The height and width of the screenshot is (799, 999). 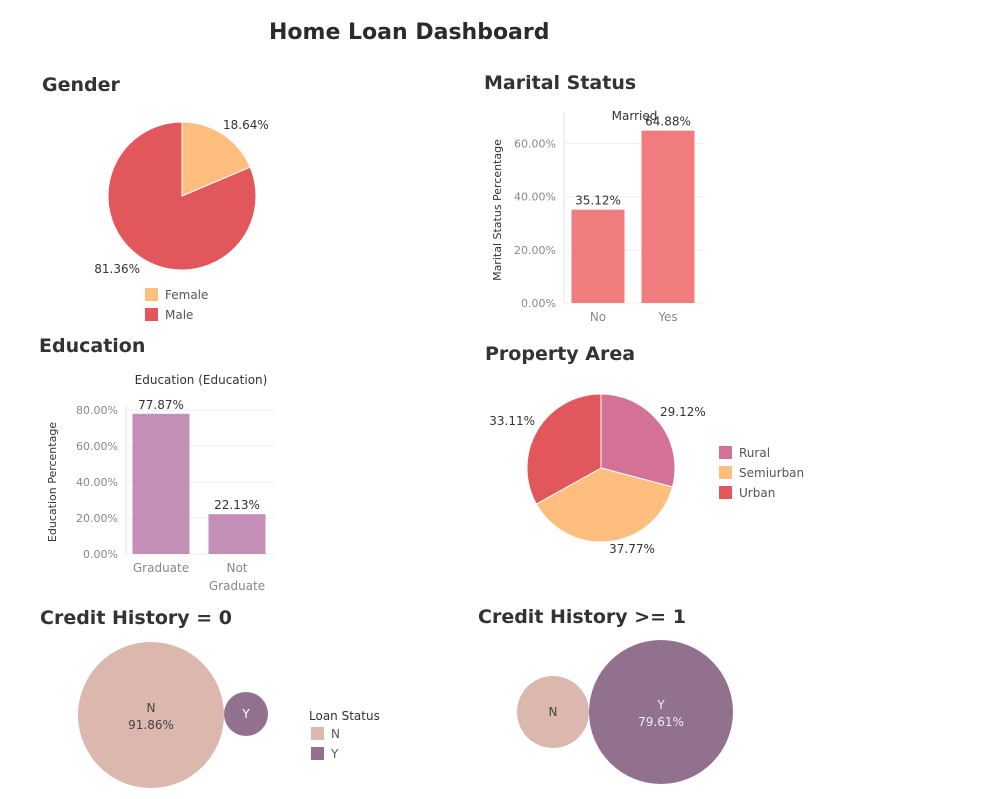 What do you see at coordinates (535, 144) in the screenshot?
I see `marital-ytick-label: 60.00%` at bounding box center [535, 144].